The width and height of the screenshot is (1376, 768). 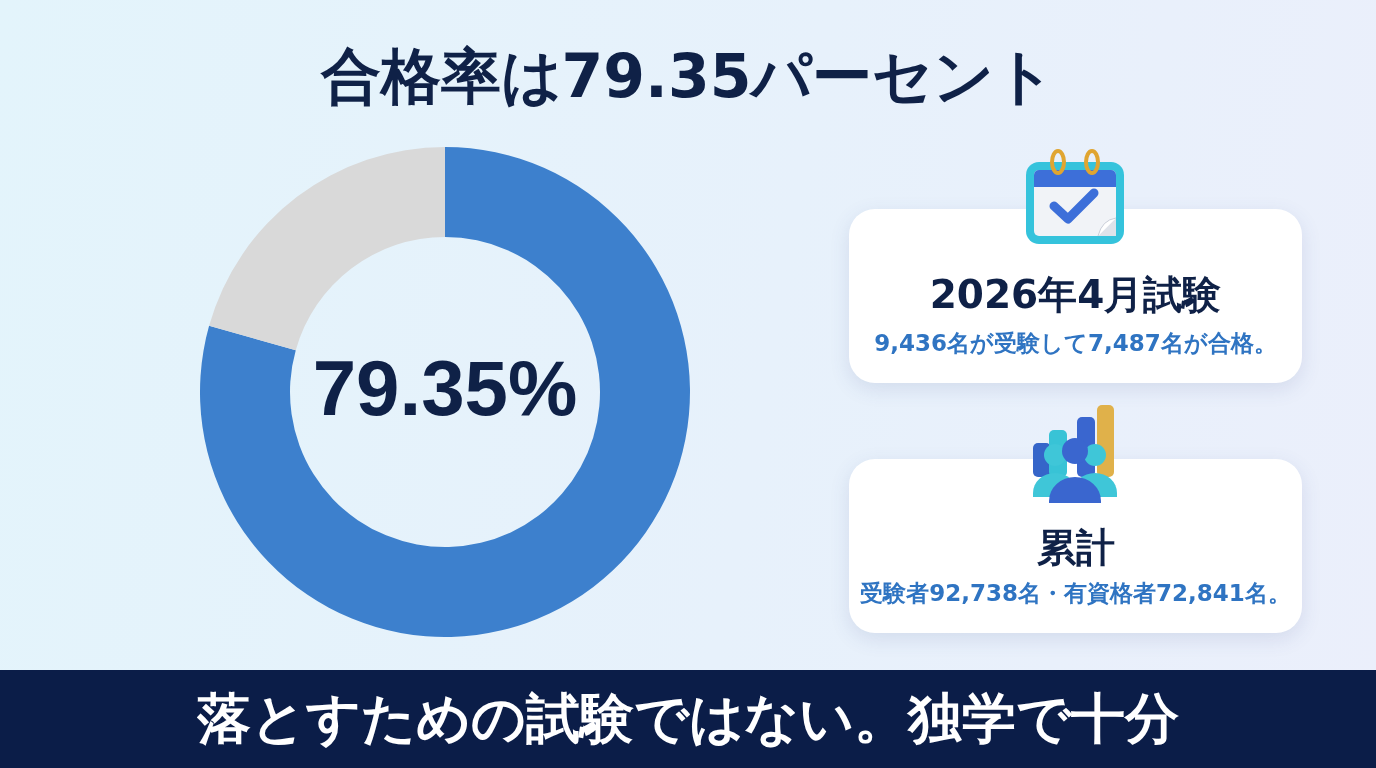 What do you see at coordinates (445, 388) in the screenshot?
I see `data-label: 79.35%` at bounding box center [445, 388].